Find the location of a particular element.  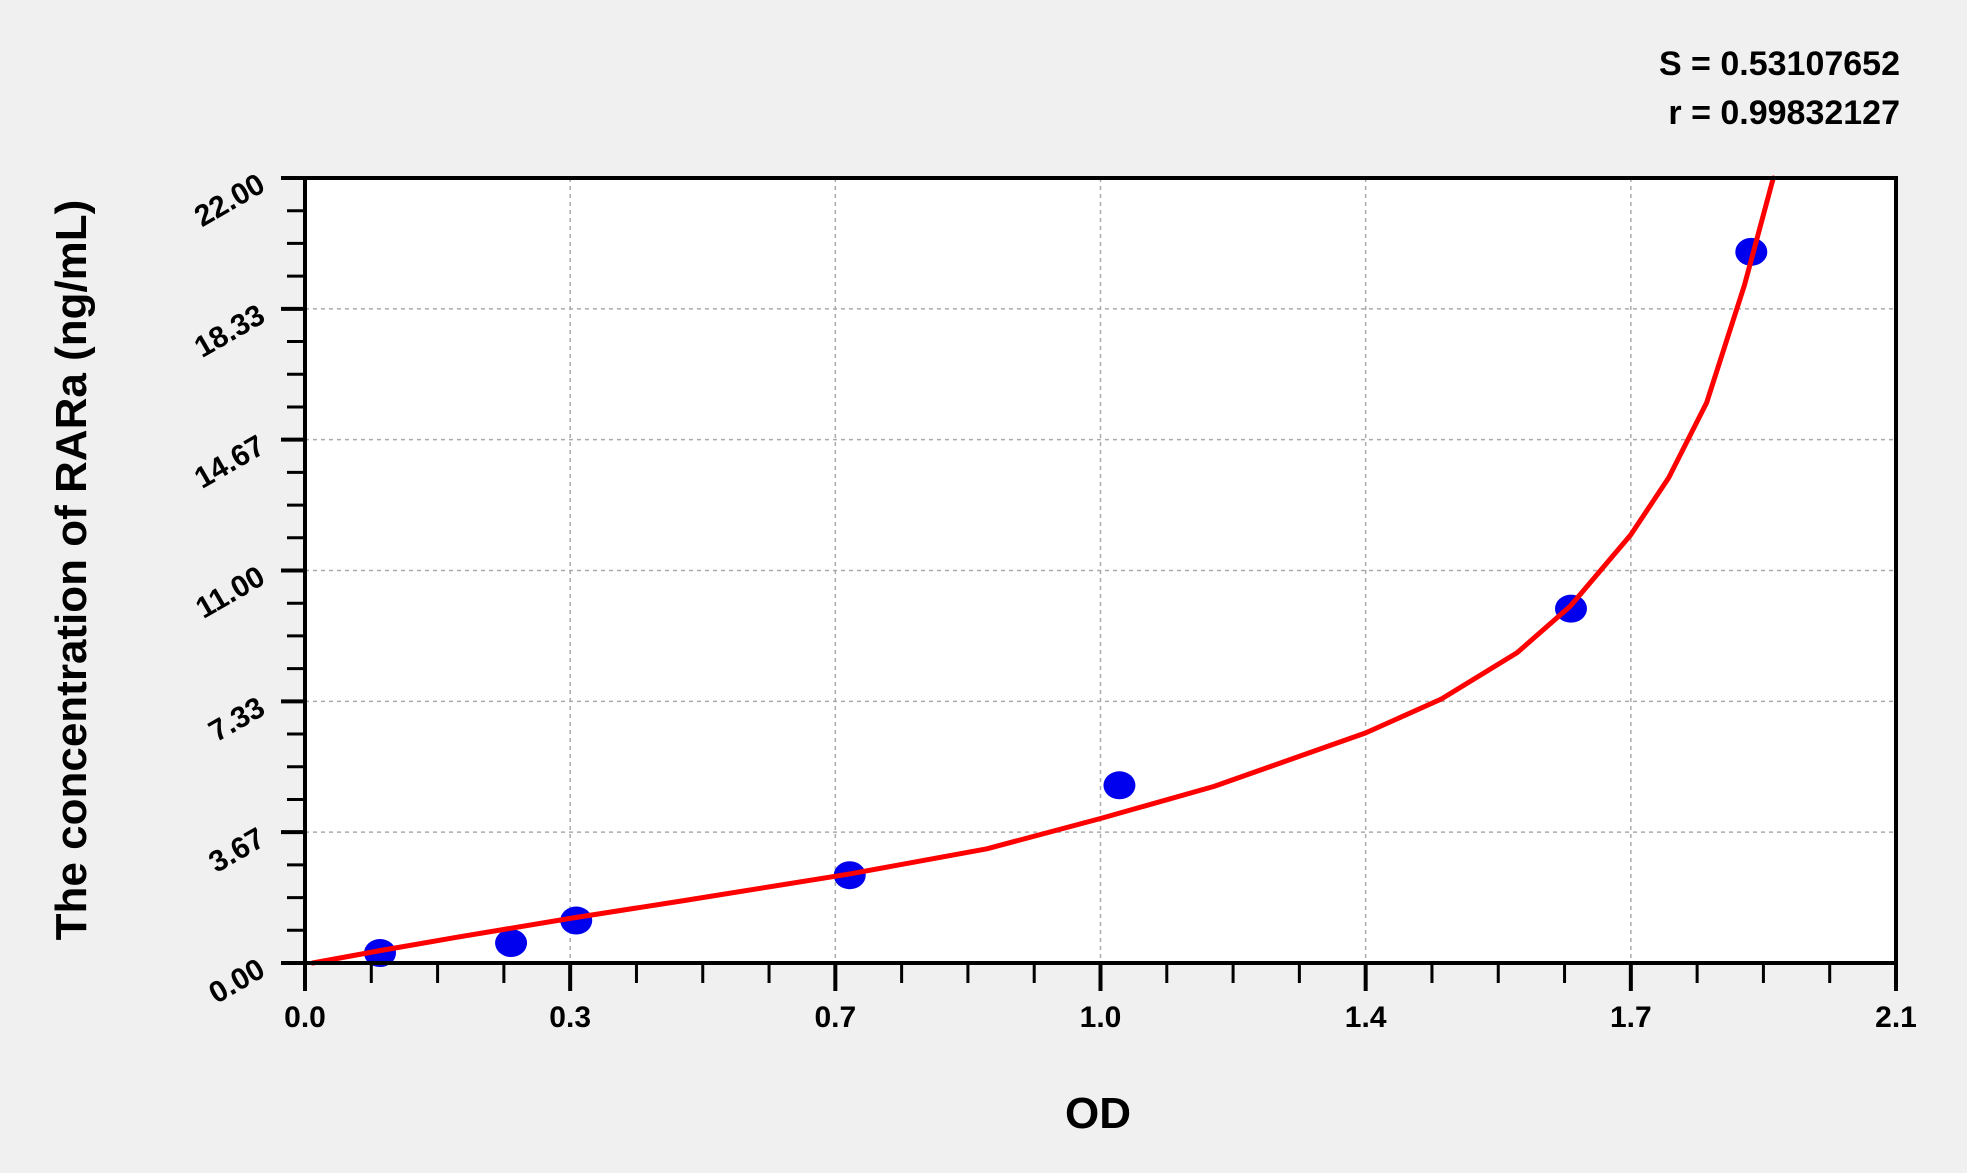

y-tick-label: 14.67 is located at coordinates (230, 462).